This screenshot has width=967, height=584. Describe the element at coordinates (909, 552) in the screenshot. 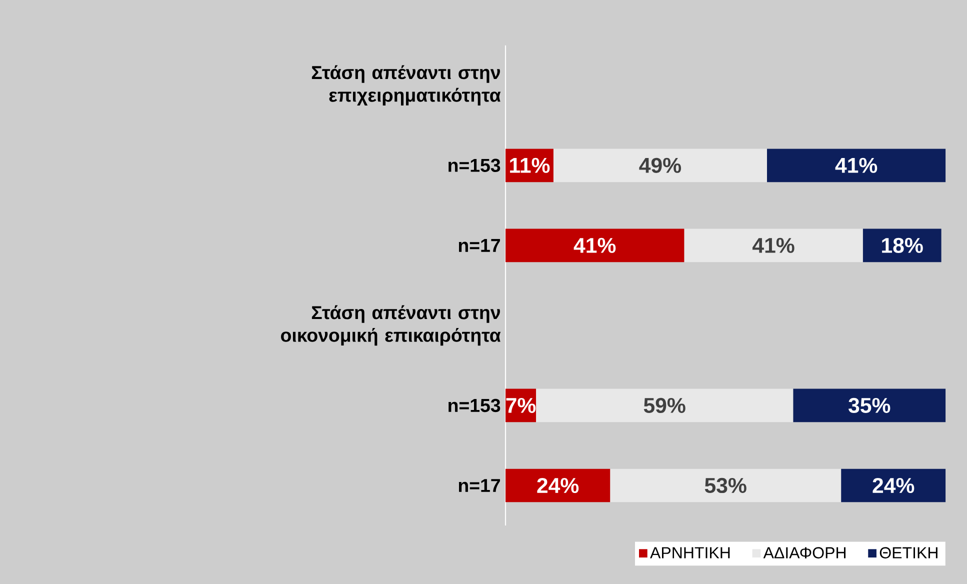

I see `legend-label: ΘΕΤΙΚΗ` at that location.